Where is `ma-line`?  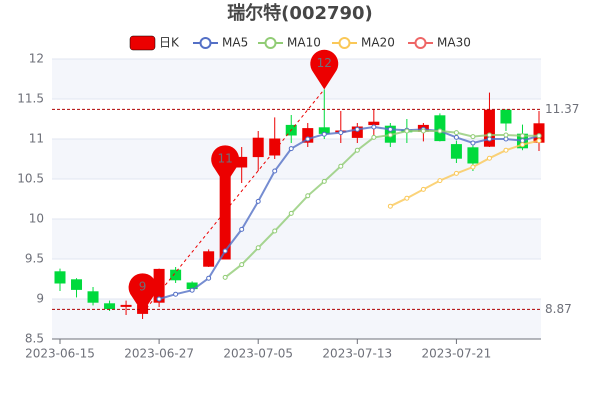 ma-line is located at coordinates (464, 173).